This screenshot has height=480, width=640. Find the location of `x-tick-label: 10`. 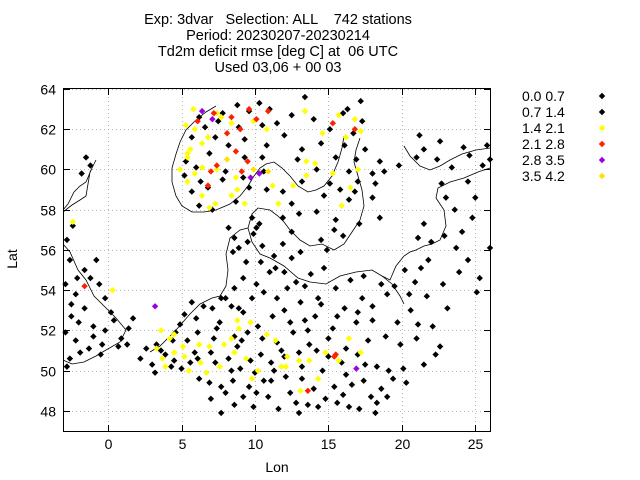

x-tick-label: 10 is located at coordinates (256, 444).